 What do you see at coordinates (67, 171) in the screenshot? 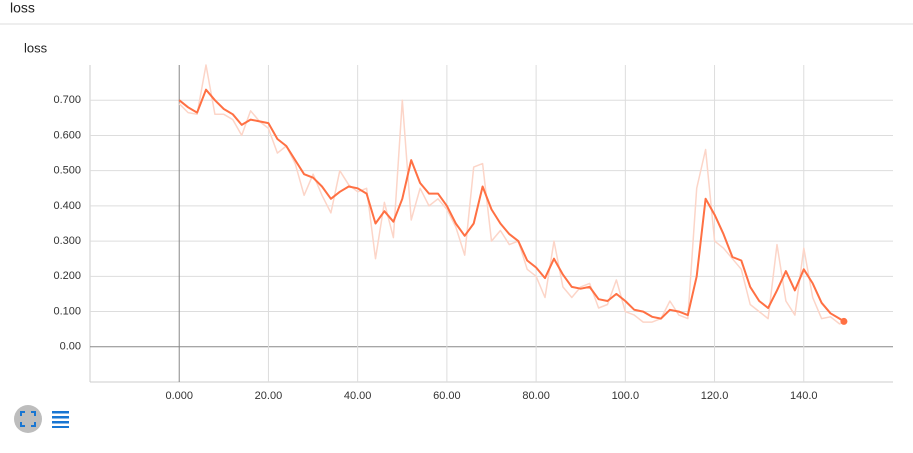
I see `y-tick-label: 0.500` at bounding box center [67, 171].